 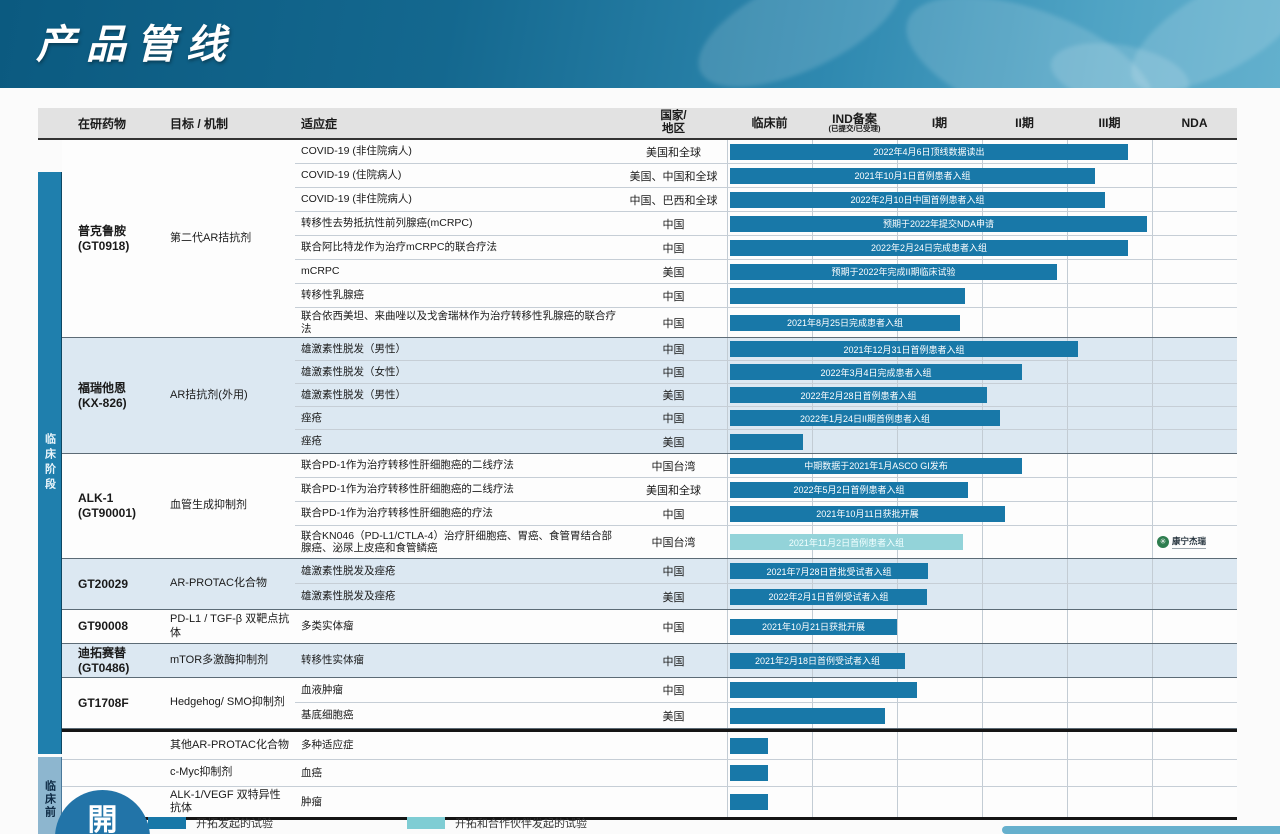 What do you see at coordinates (356, 151) in the screenshot?
I see `indication-cell: COVID-19 (非住院病人)` at bounding box center [356, 151].